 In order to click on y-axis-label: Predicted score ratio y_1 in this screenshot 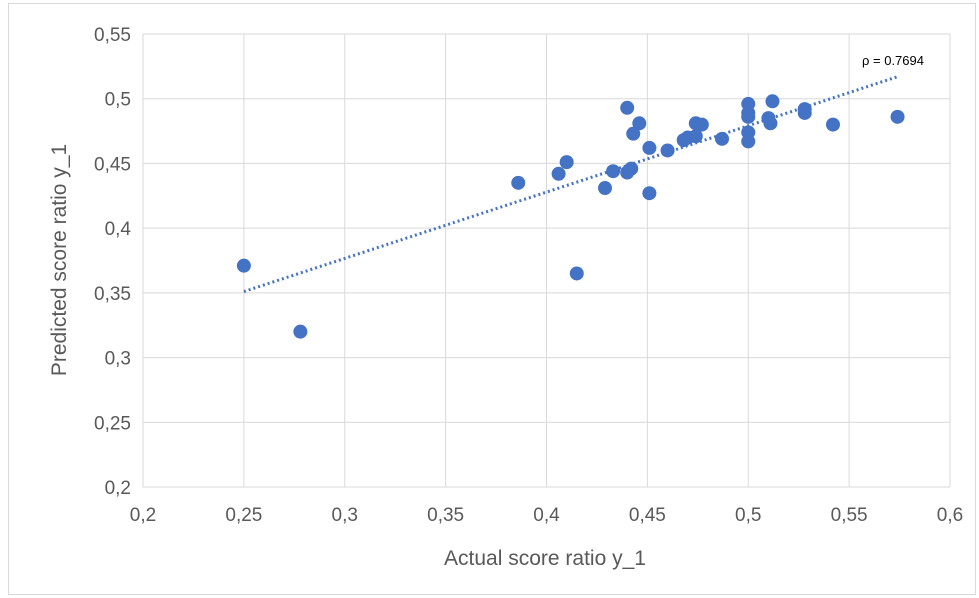, I will do `click(59, 260)`.